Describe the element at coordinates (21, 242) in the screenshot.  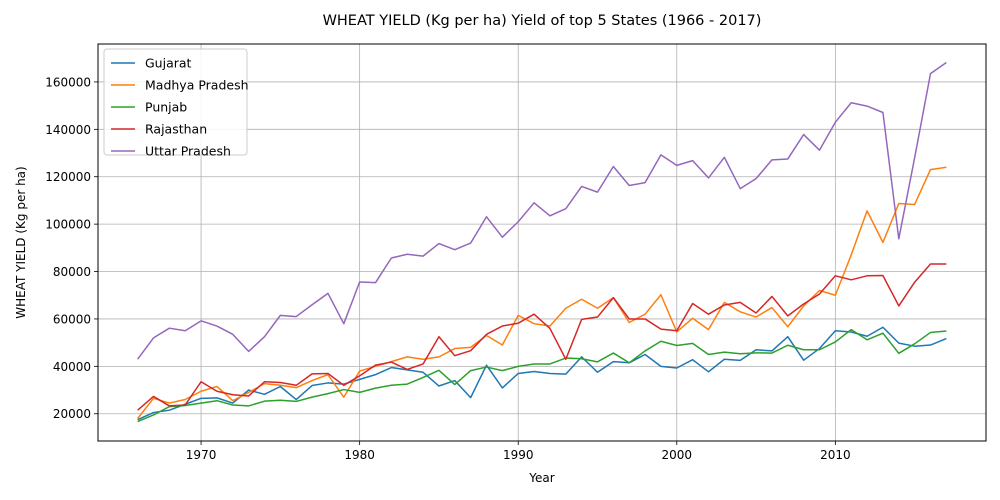
I see `y-axis-label: WHEAT YIELD (Kg per ha)` at that location.